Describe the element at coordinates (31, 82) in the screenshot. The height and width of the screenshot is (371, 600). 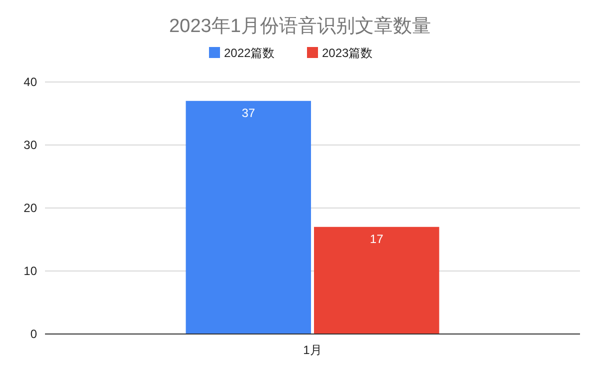
I see `y-tick-label: 40` at that location.